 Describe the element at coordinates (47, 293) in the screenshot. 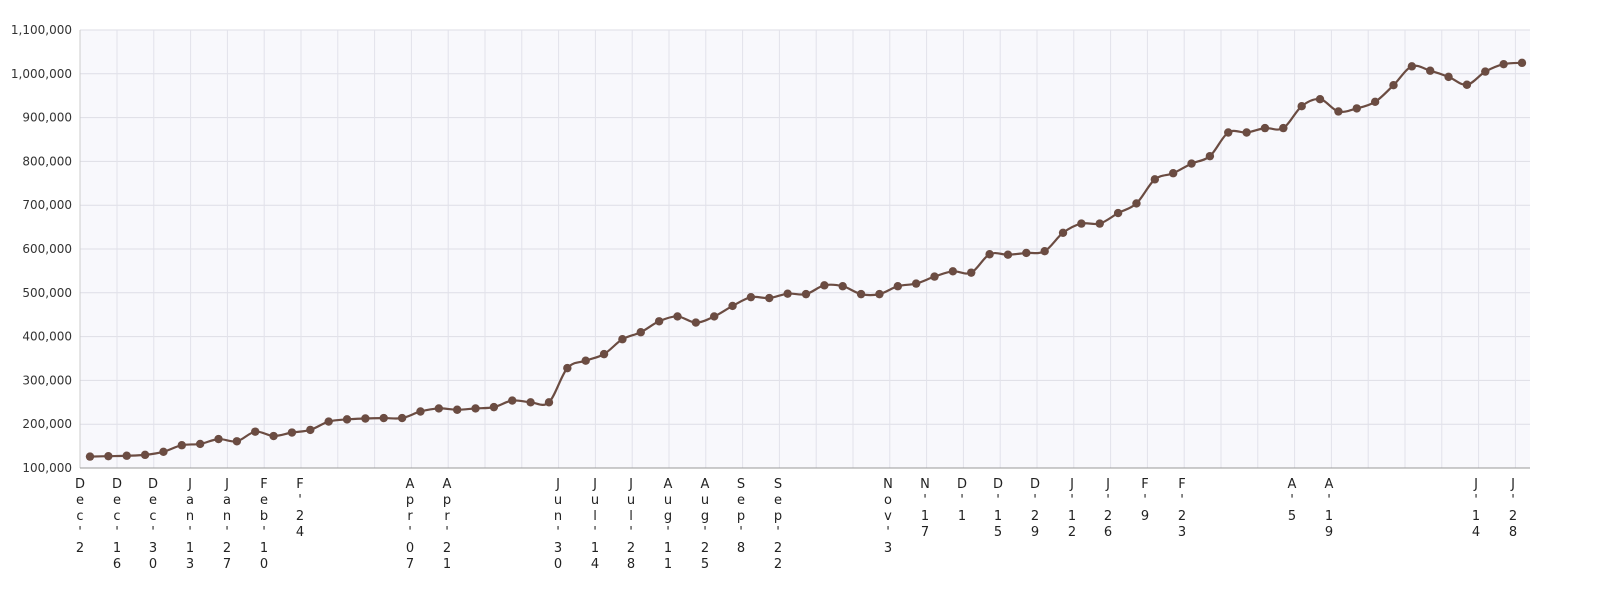

I see `y-tick-label: 500,000` at that location.